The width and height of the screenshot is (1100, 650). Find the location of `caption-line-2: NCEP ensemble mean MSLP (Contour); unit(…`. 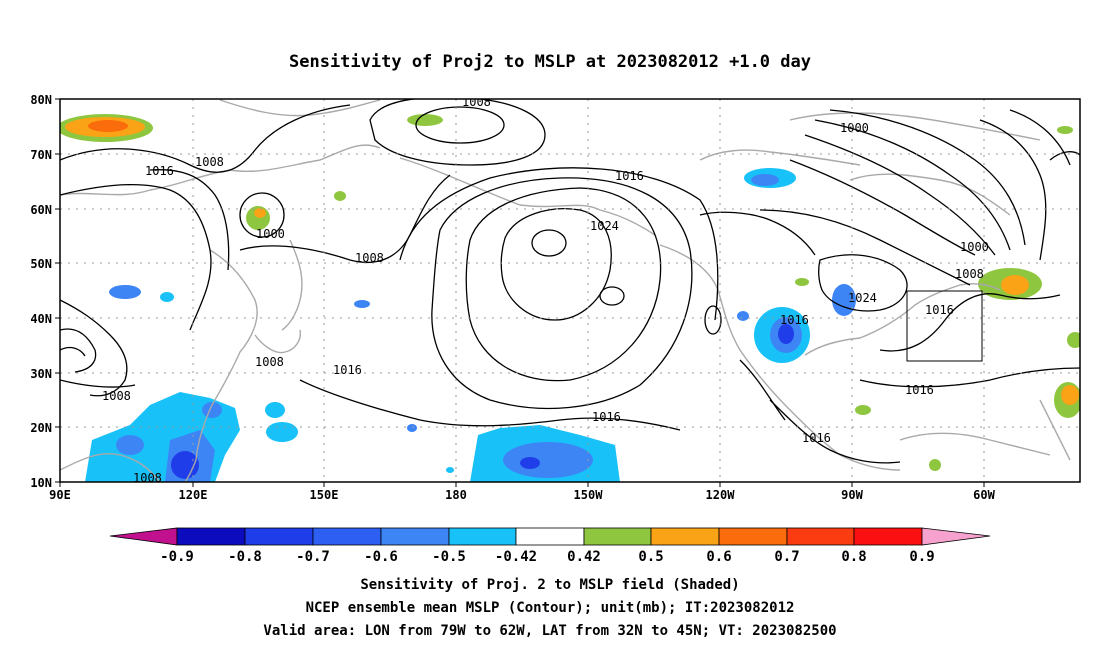

caption-line-2: NCEP ensemble mean MSLP (Contour); unit(… is located at coordinates (550, 608).